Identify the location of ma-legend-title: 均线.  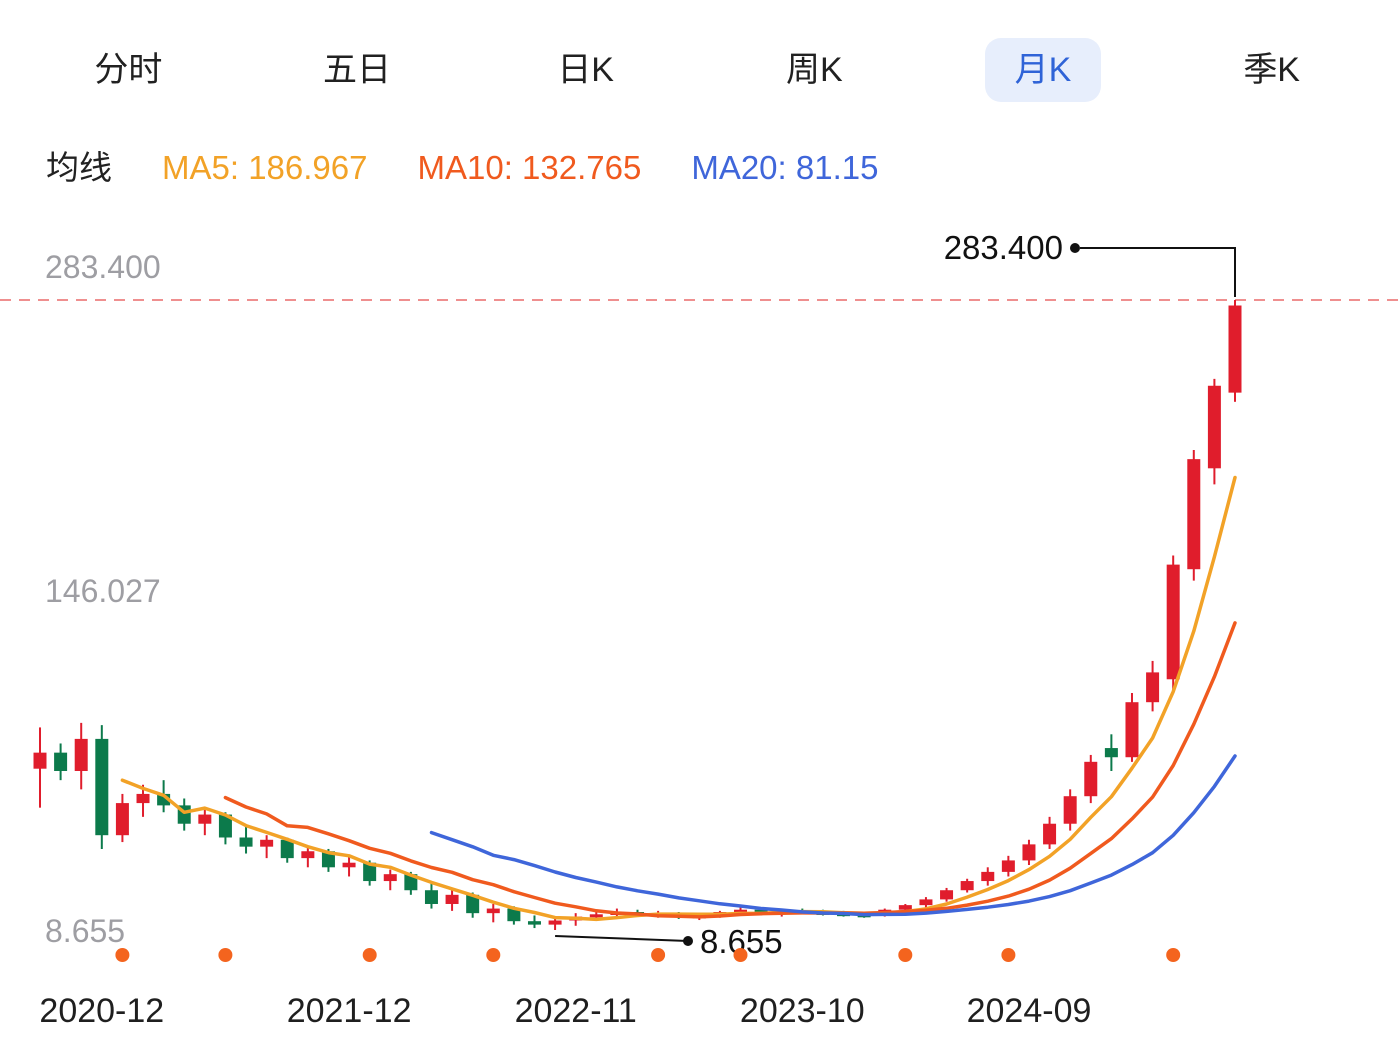
(79, 167).